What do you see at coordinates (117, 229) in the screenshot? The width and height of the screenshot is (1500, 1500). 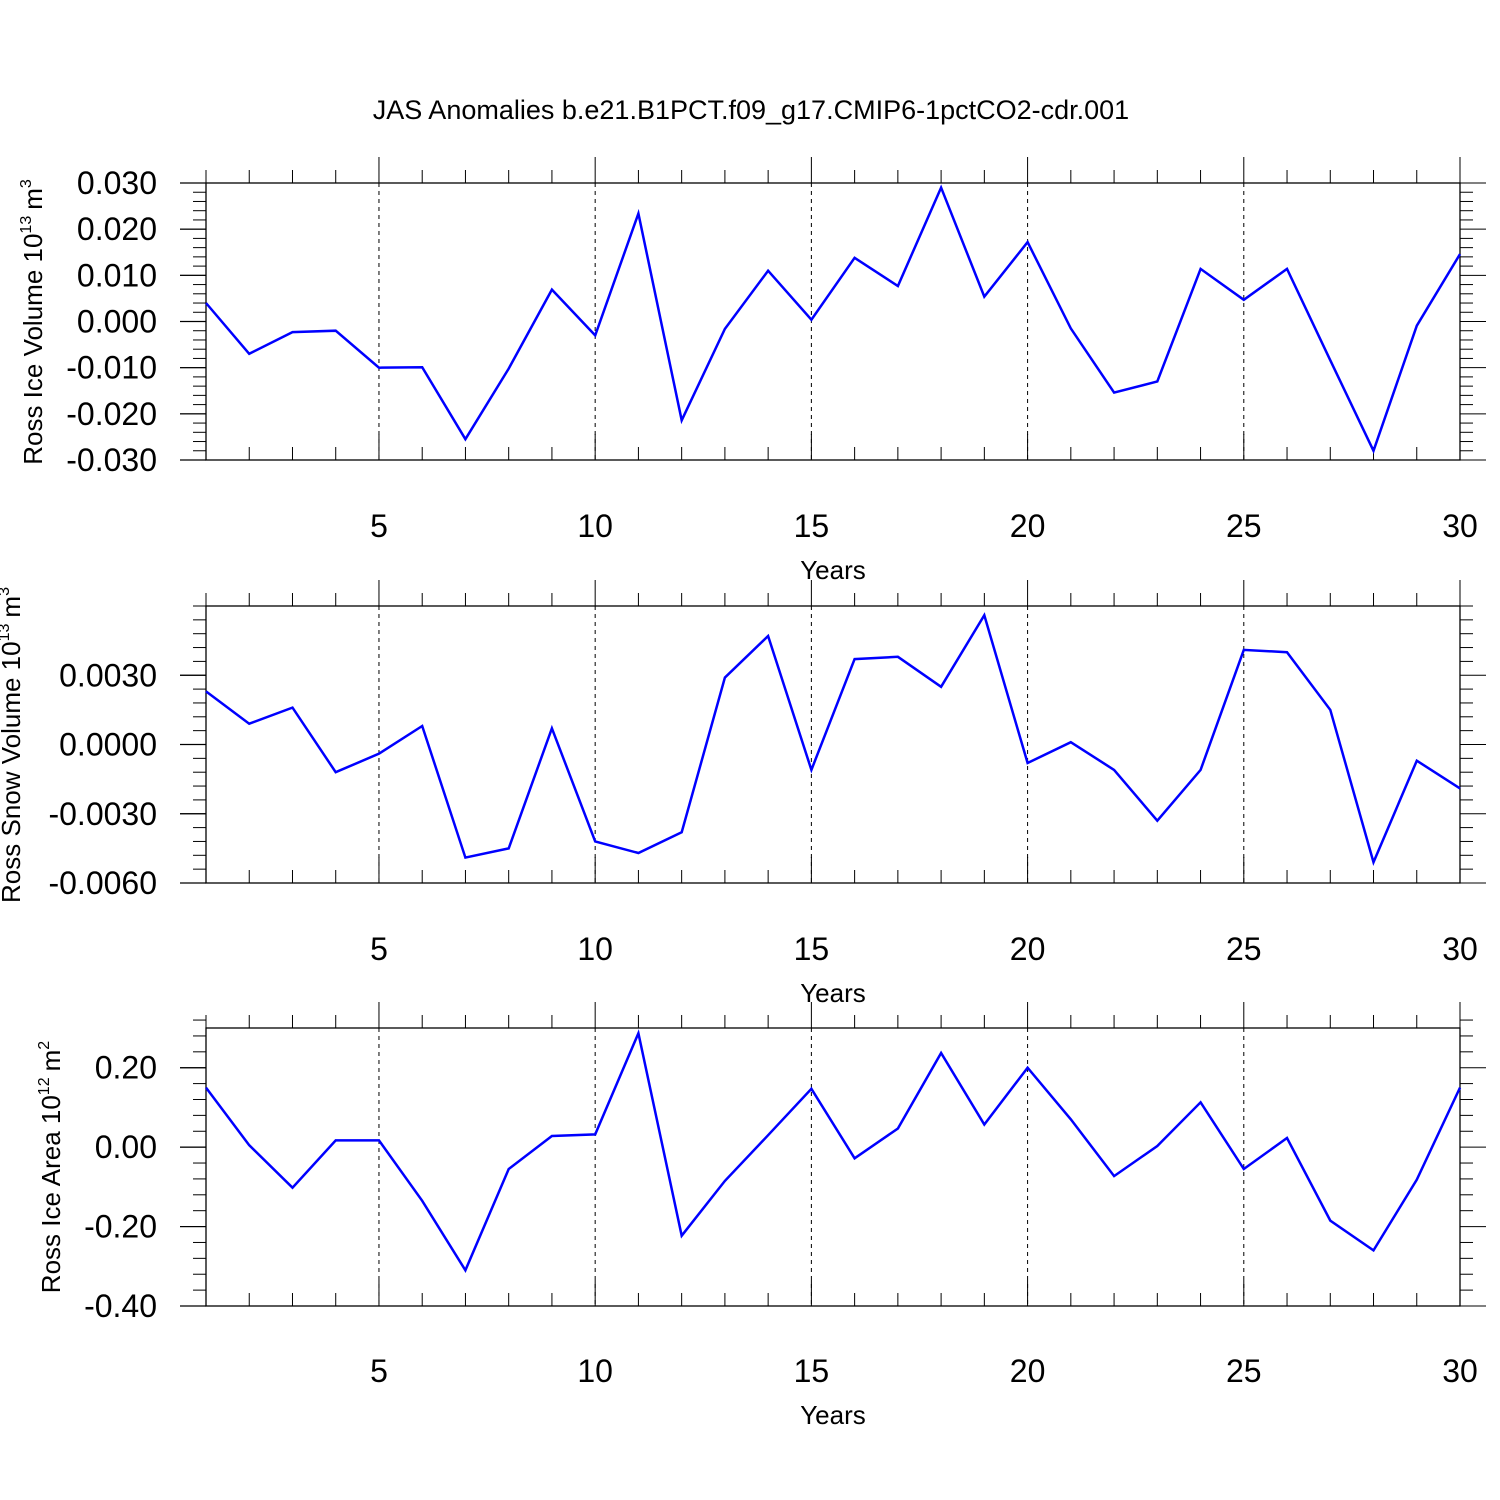 I see `y-tick-label: 0.020` at bounding box center [117, 229].